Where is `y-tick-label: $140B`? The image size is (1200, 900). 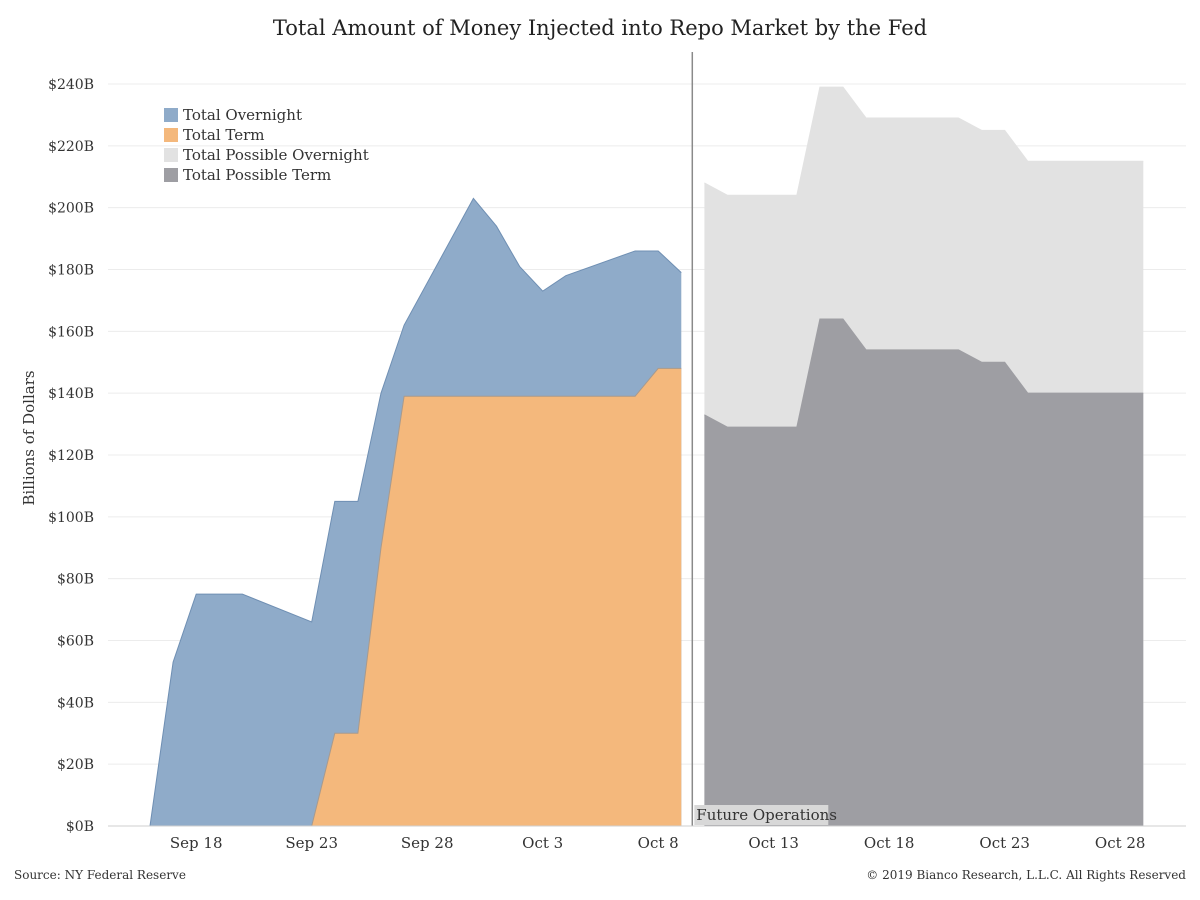 y-tick-label: $140B is located at coordinates (71, 394).